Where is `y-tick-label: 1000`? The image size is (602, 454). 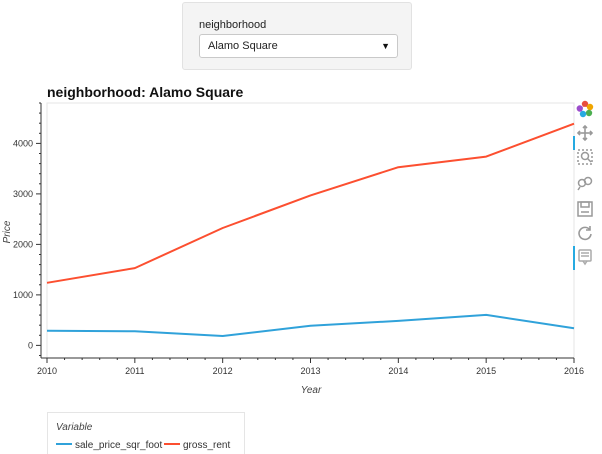 y-tick-label: 1000 is located at coordinates (23, 295).